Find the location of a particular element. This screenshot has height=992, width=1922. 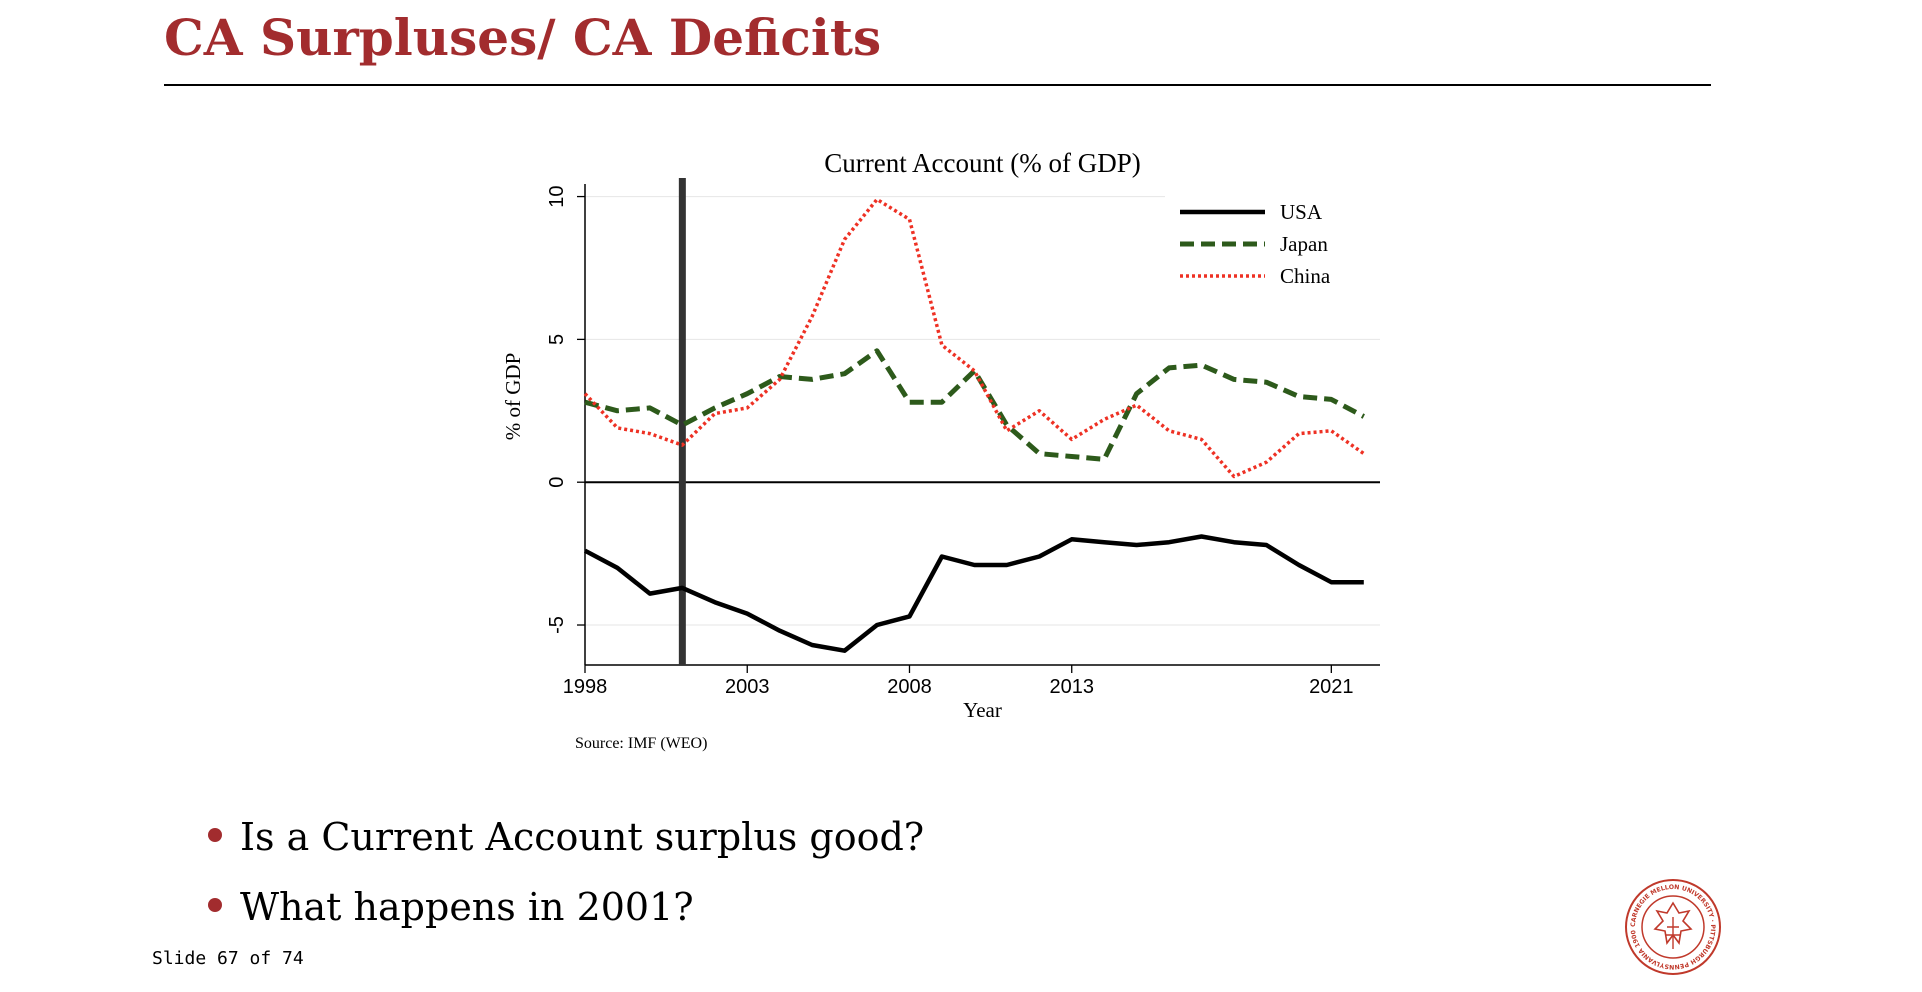

x-axis-label: Year is located at coordinates (982, 710).